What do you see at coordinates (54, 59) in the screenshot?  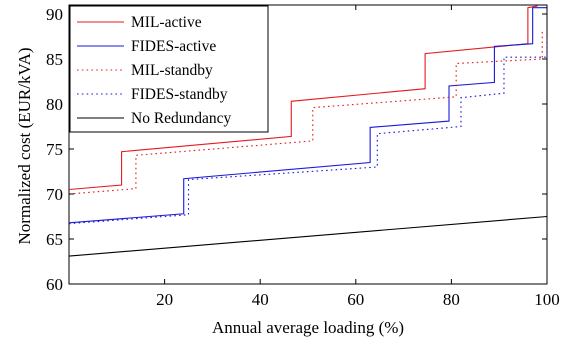 I see `y-tick-label: 85` at bounding box center [54, 59].